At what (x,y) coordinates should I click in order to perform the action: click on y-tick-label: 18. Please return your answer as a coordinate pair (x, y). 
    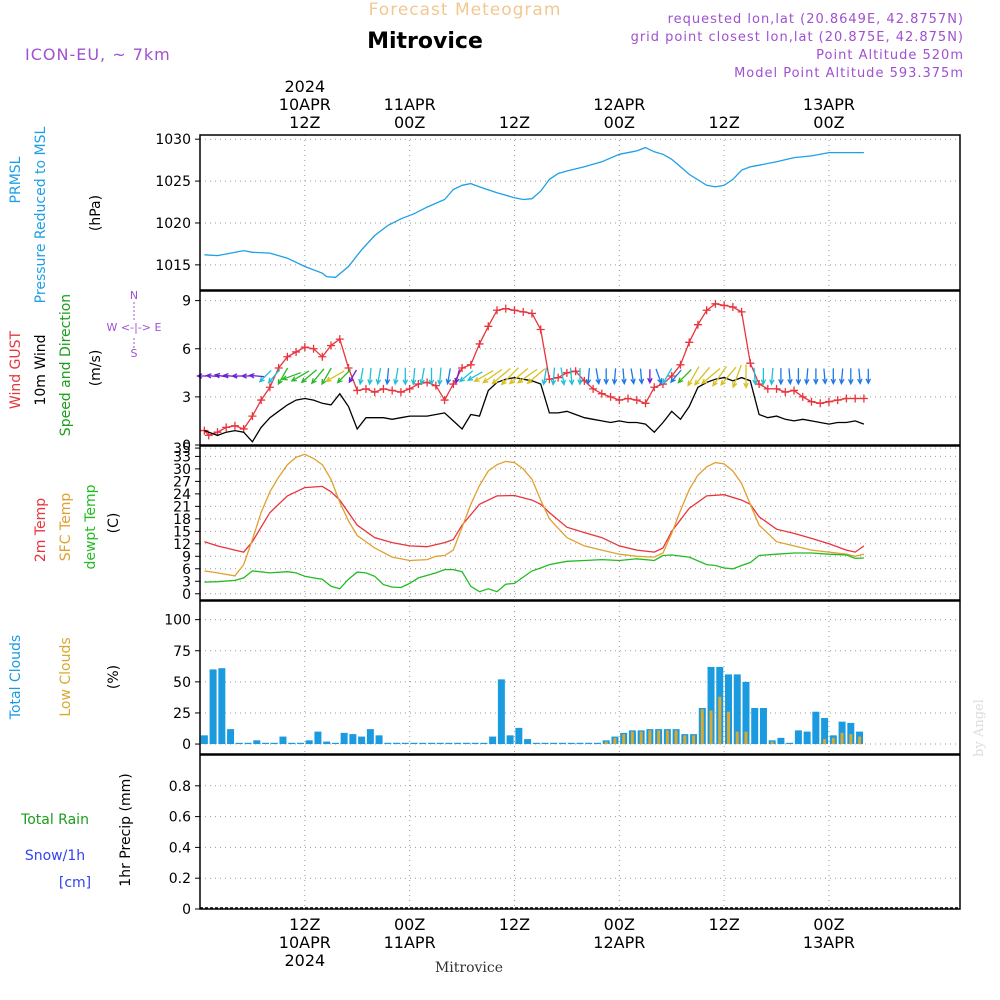
    Looking at the image, I should click on (182, 520).